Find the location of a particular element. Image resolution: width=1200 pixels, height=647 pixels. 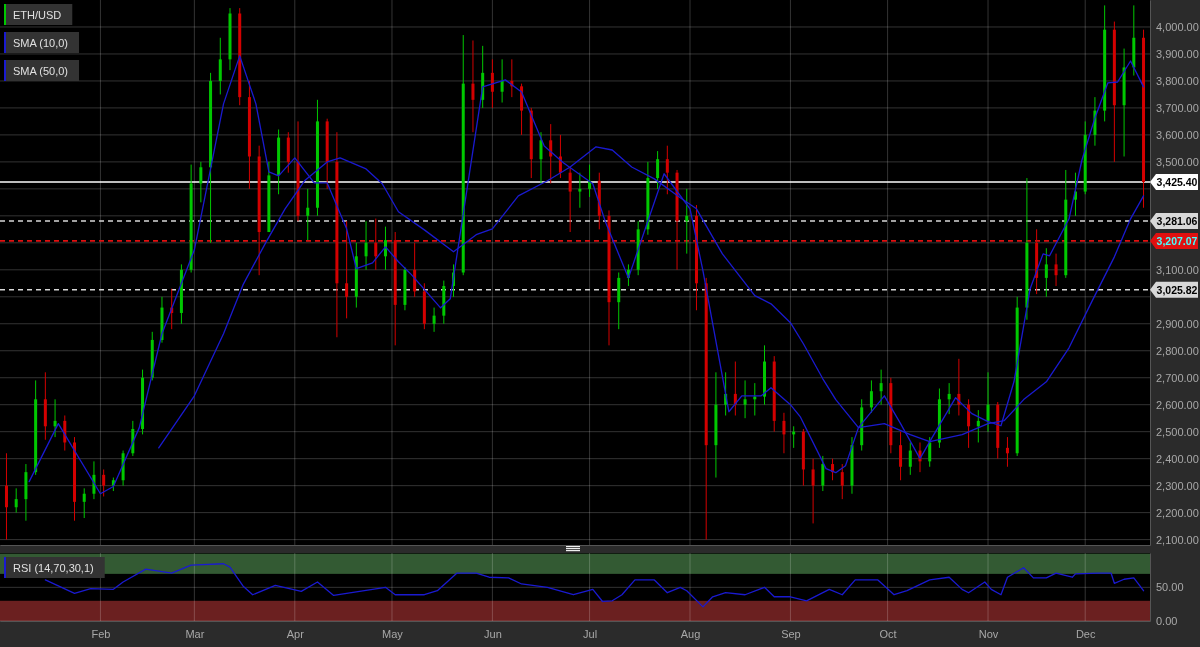

legend-label: SMA (10,0) is located at coordinates (41, 43).